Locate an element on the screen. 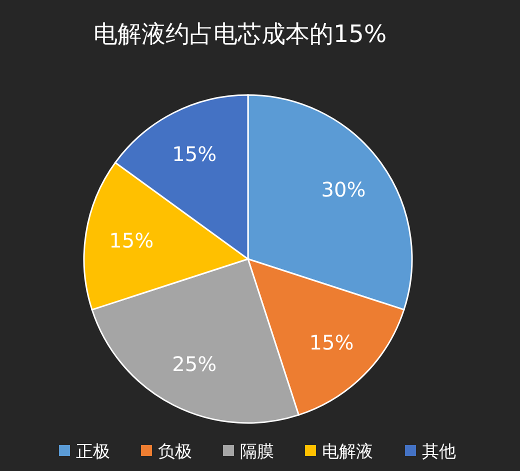 The height and width of the screenshot is (471, 520). legend-label: 负极 is located at coordinates (175, 452).